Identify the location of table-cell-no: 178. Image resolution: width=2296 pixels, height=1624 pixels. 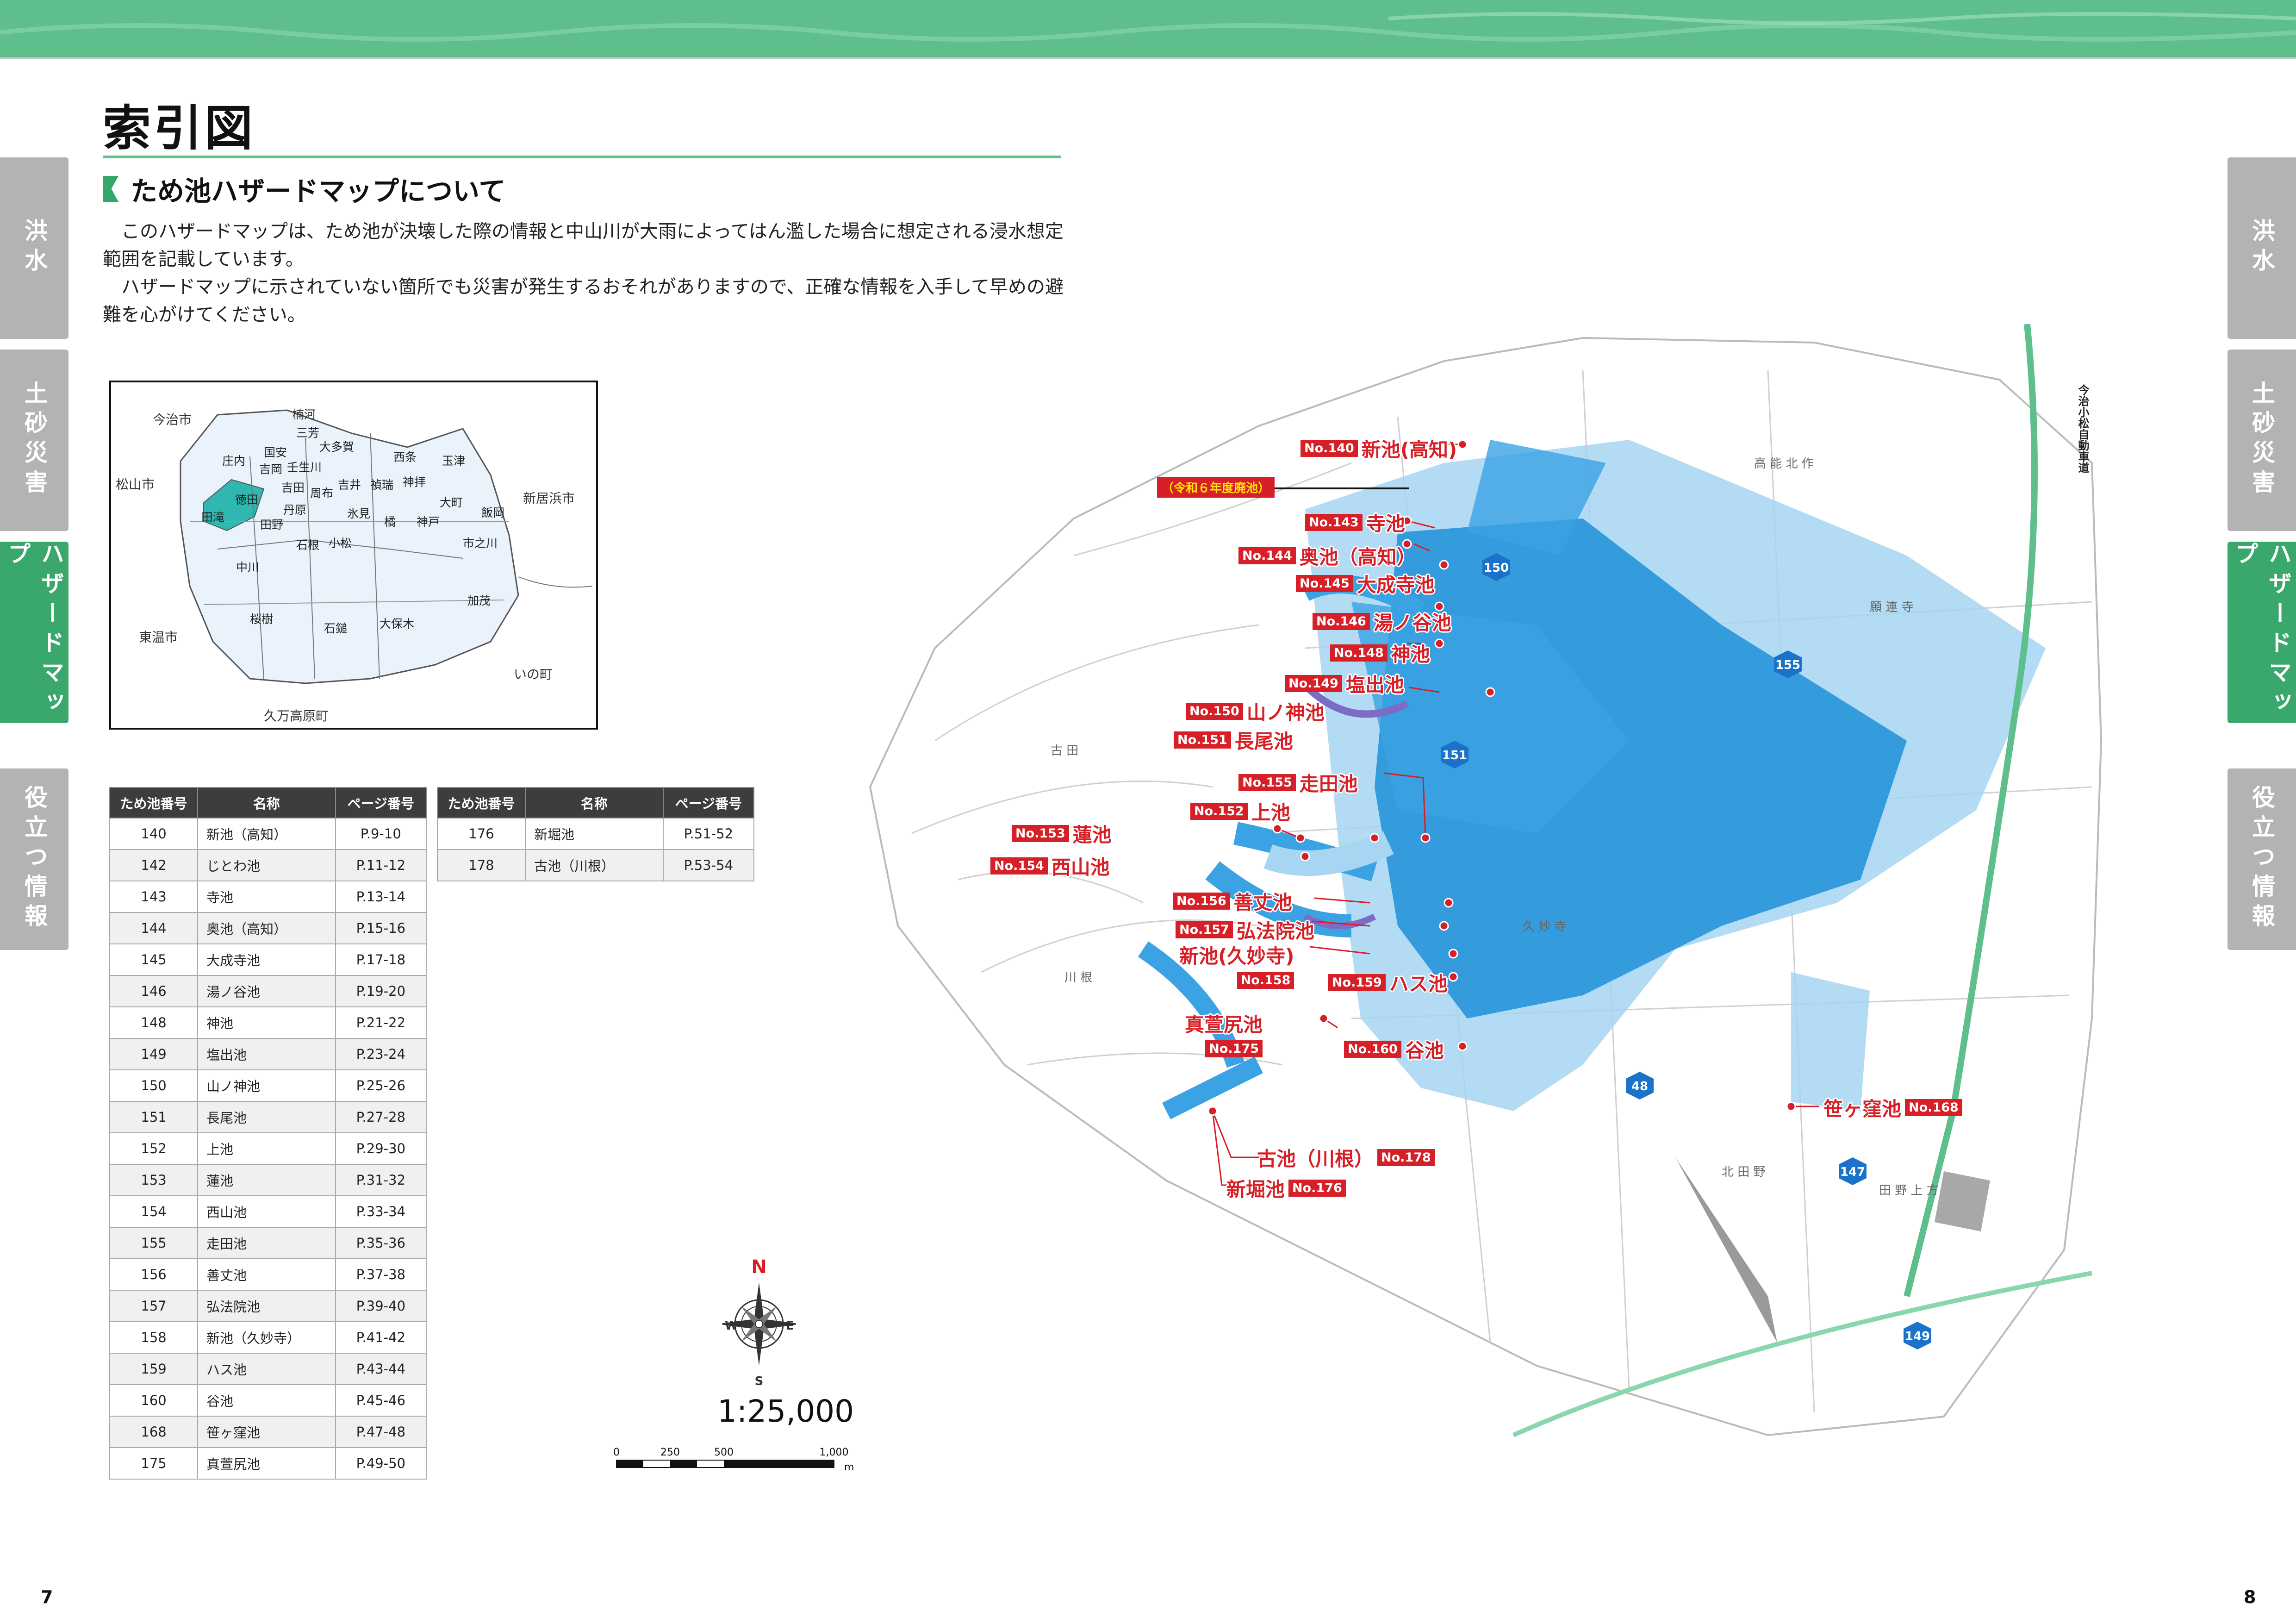
(481, 865).